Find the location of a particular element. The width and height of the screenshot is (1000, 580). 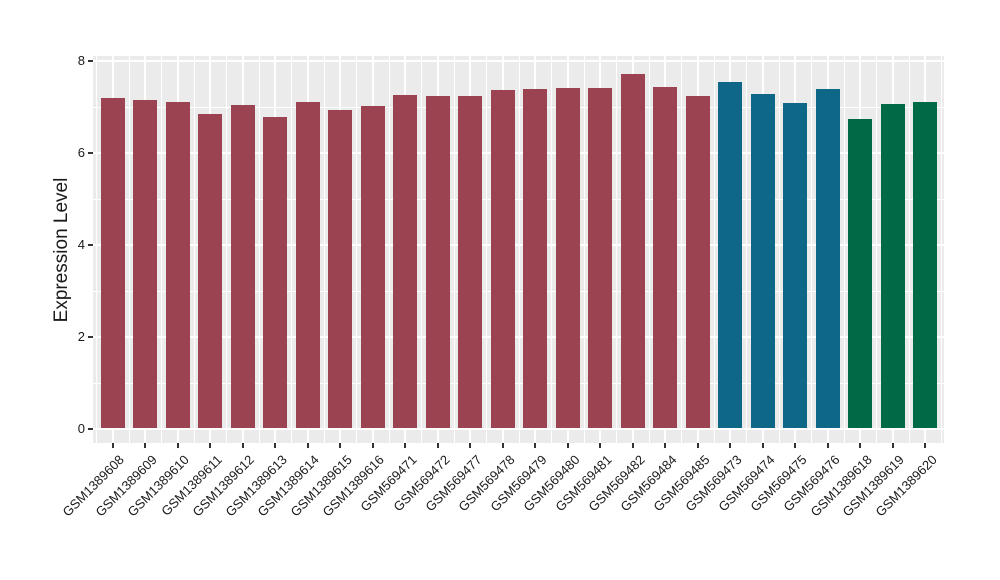

y-tick-label: 6 is located at coordinates (81, 152).